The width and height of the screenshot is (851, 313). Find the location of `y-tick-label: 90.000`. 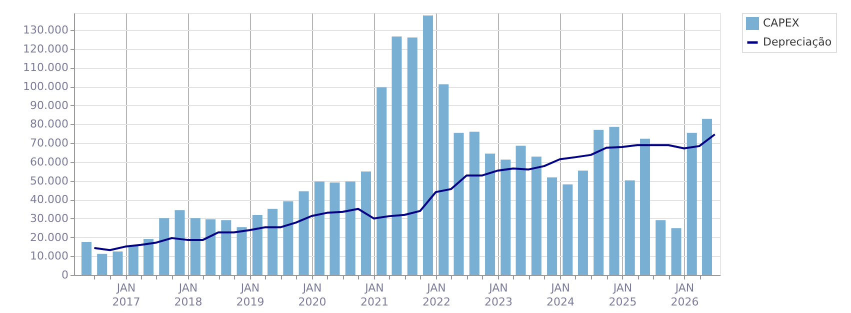

y-tick-label: 90.000 is located at coordinates (49, 105).